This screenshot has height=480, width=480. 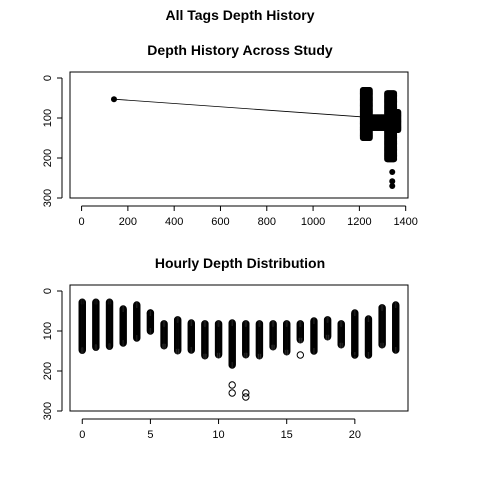 I want to click on x-tick-label-hourly-distribution-5: 5, so click(x=150, y=435).